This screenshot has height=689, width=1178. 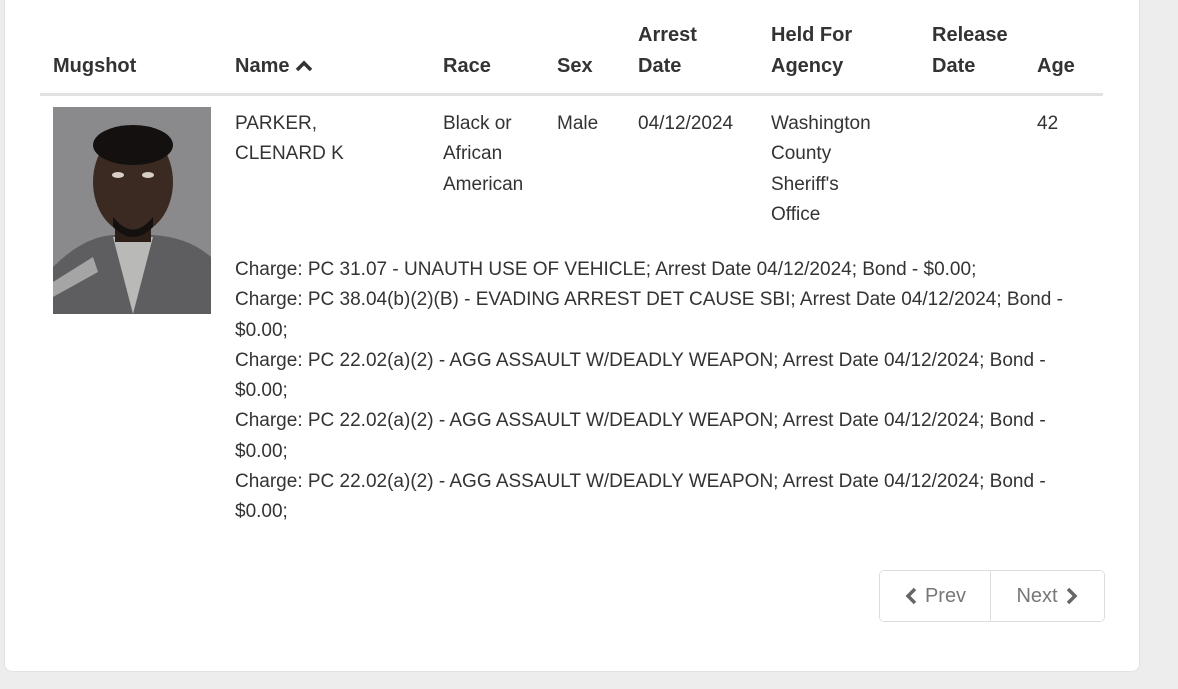 I want to click on header-held-for-agency: Held For Agency, so click(x=811, y=51).